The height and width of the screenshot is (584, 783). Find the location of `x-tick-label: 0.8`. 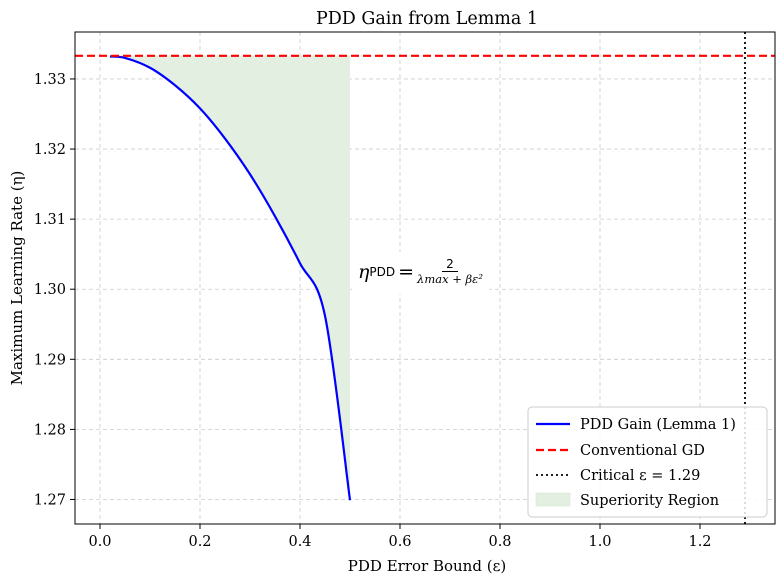

x-tick-label: 0.8 is located at coordinates (499, 542).